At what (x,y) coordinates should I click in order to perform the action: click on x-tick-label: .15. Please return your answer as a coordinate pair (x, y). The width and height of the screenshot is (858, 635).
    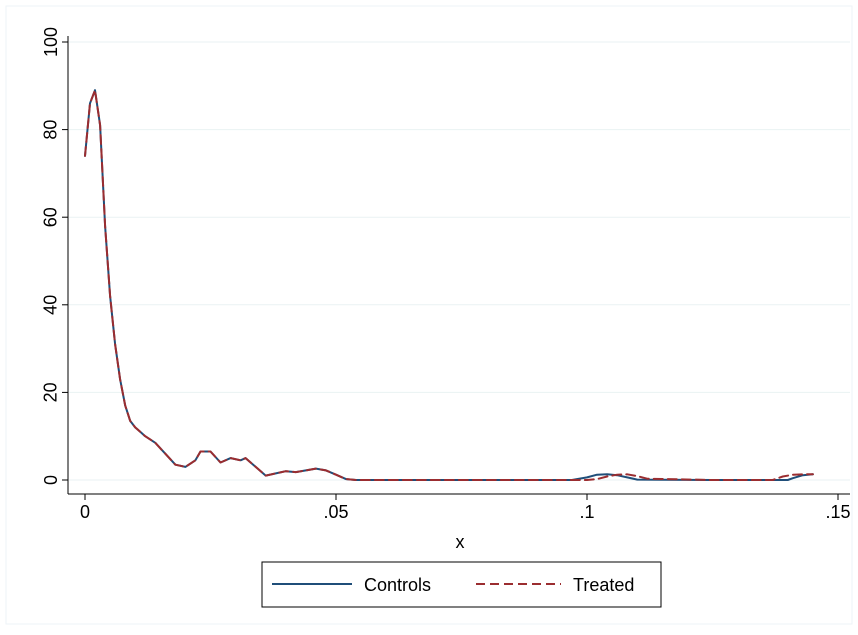
    Looking at the image, I should click on (837, 512).